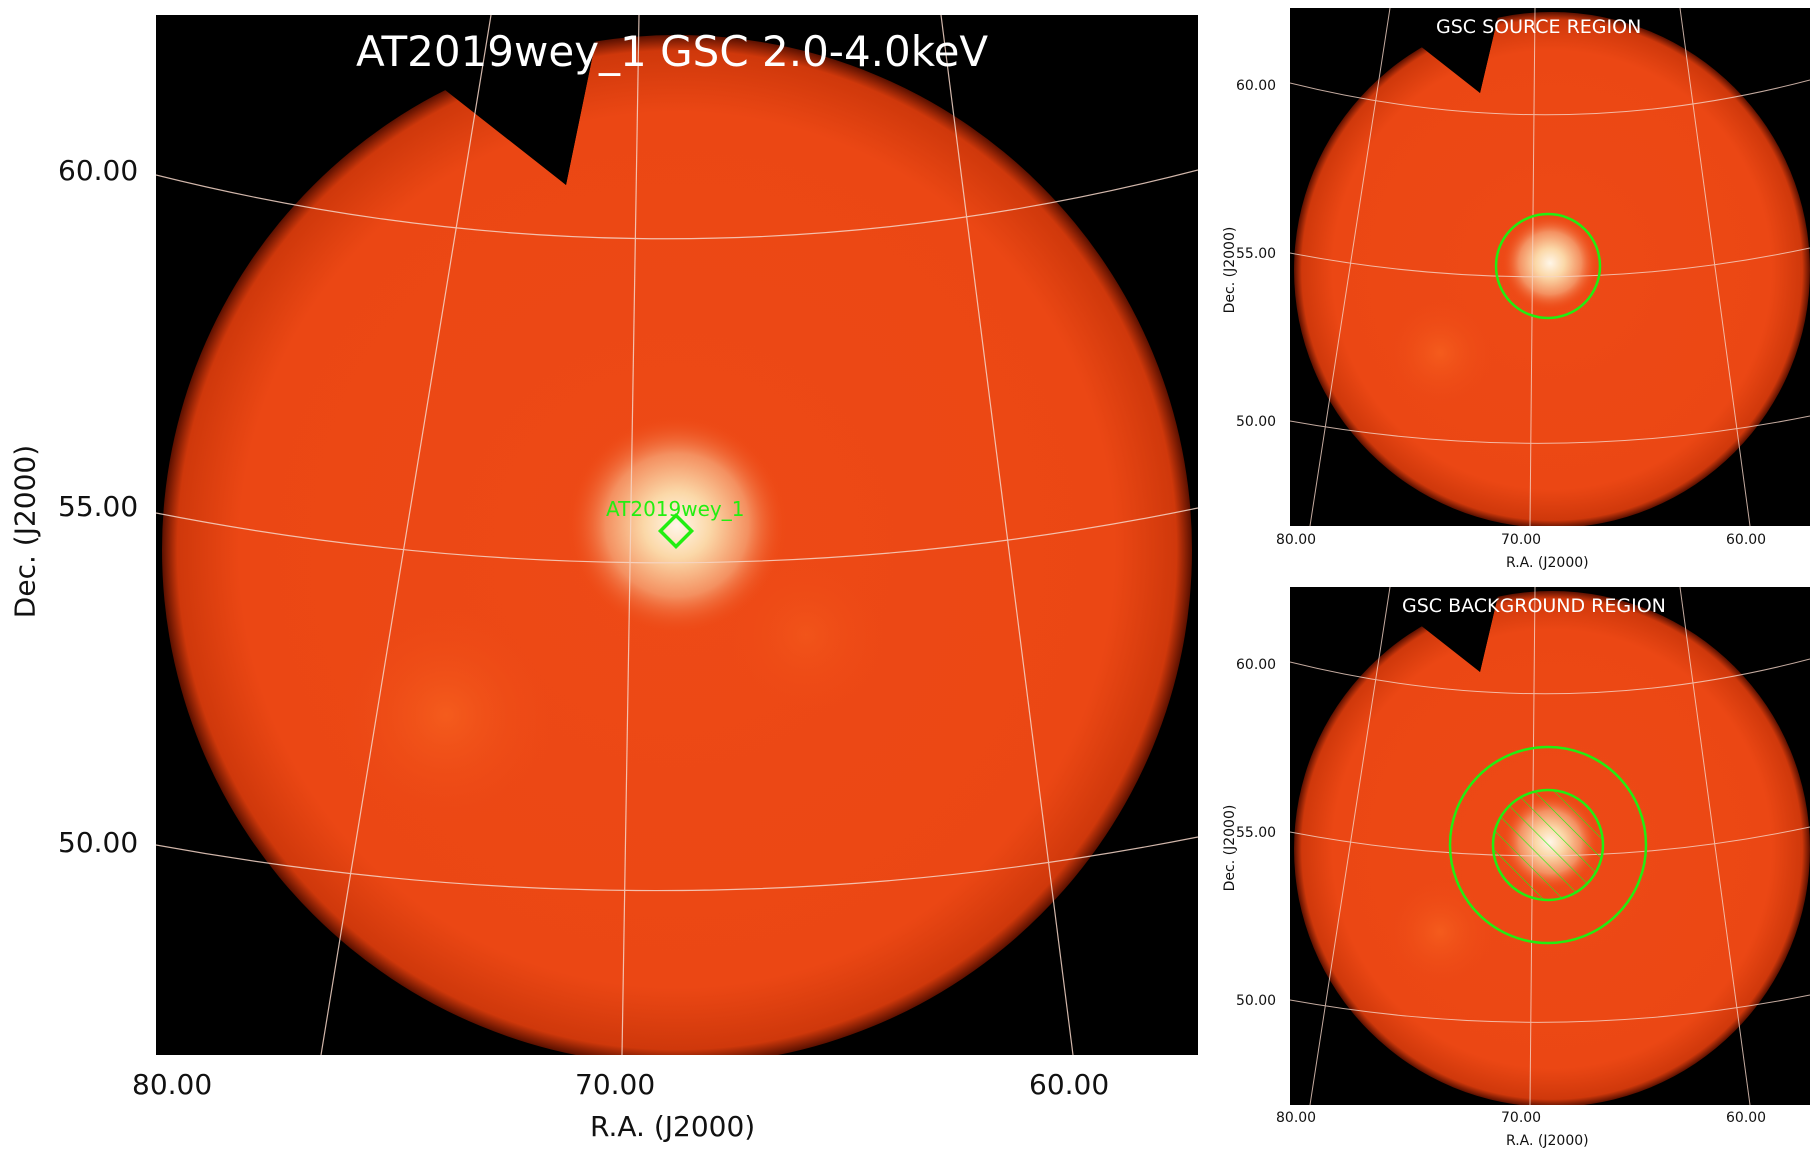 The height and width of the screenshot is (1156, 1815). Describe the element at coordinates (1521, 540) in the screenshot. I see `source-xtick-70: 70.00` at that location.